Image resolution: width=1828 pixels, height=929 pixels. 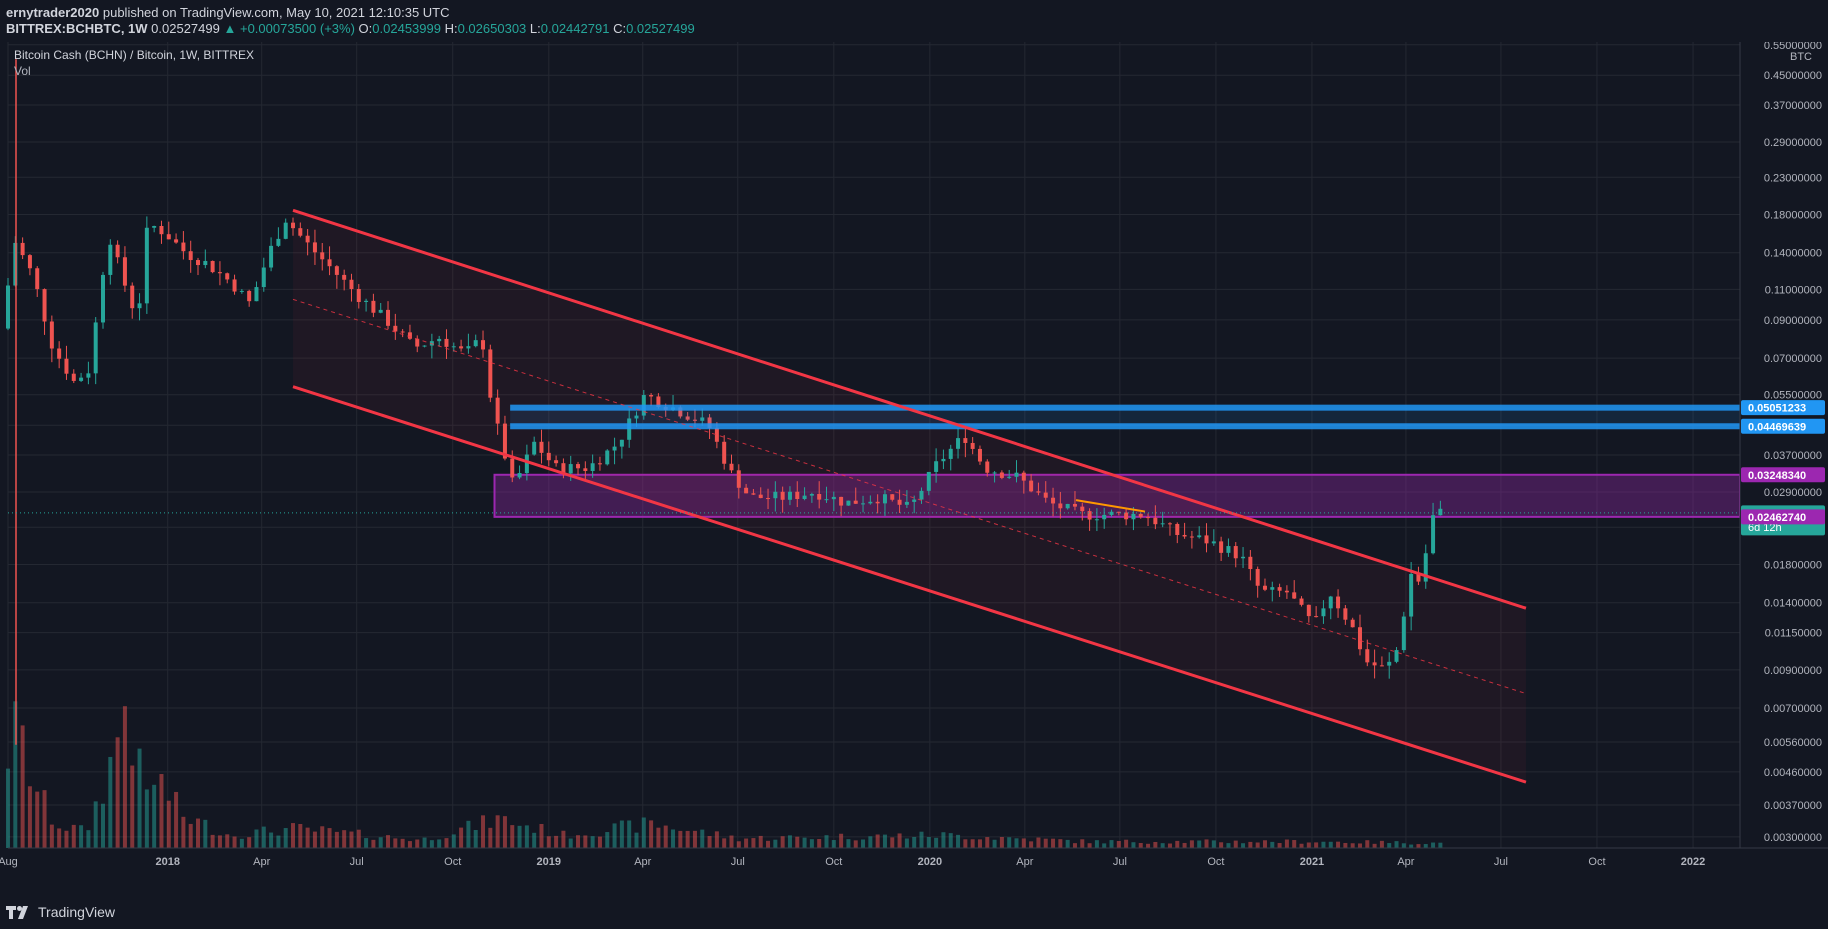 What do you see at coordinates (53, 12) in the screenshot?
I see `author-name: ernytrader2020` at bounding box center [53, 12].